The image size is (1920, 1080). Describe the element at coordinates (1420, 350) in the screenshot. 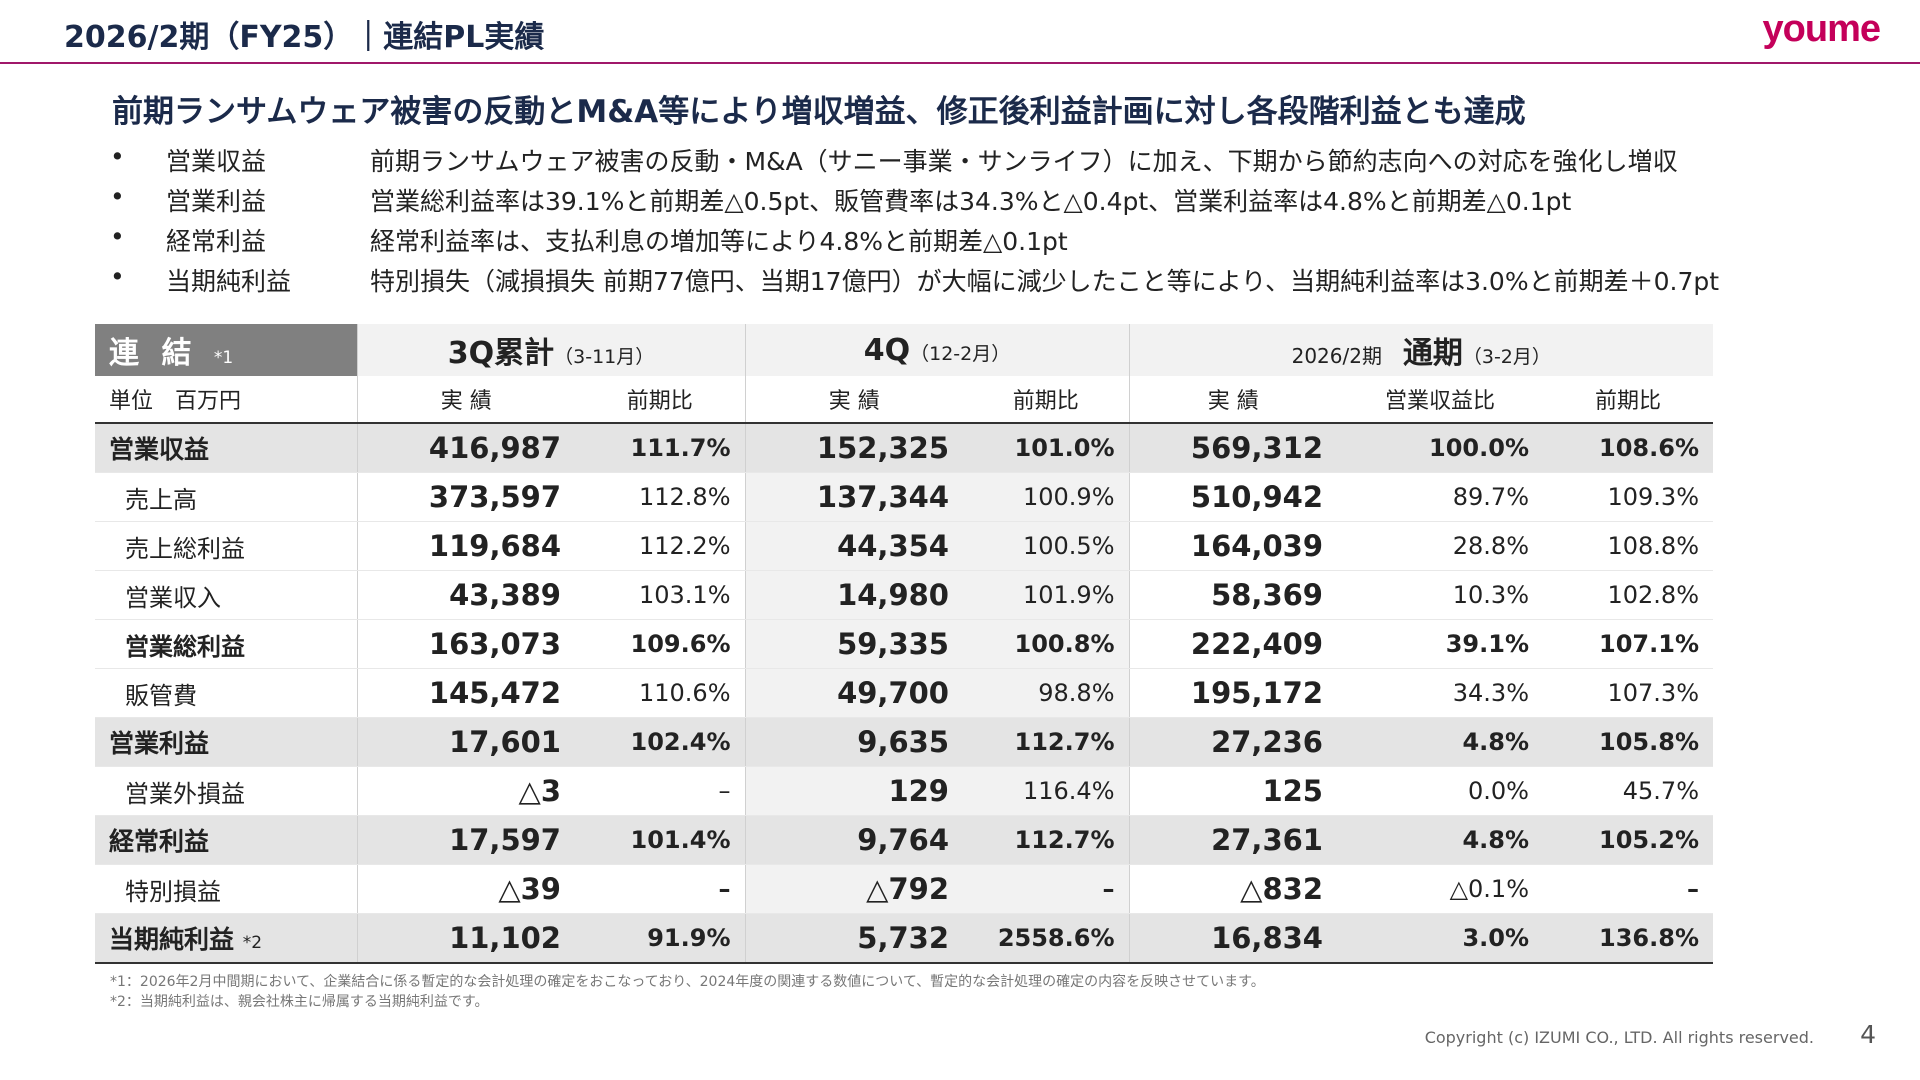

I see `group-header-fy: 2026/2期 通期（3-2月）` at that location.